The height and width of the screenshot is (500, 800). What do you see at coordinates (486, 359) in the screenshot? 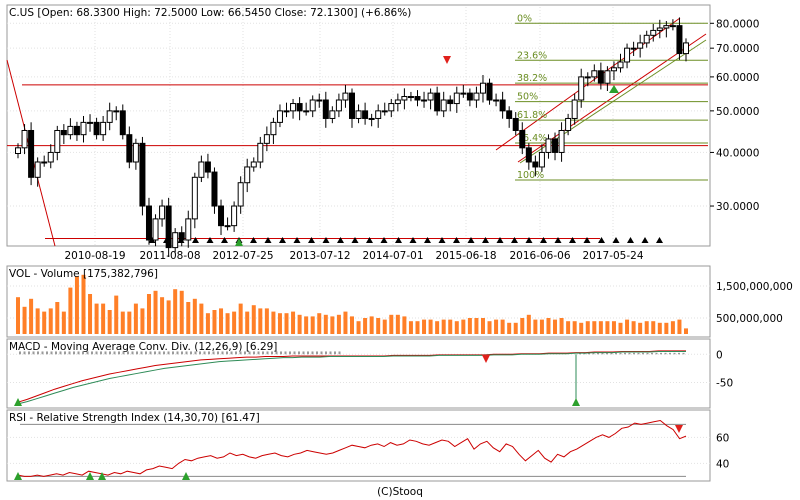
I see `sell-arrow` at bounding box center [486, 359].